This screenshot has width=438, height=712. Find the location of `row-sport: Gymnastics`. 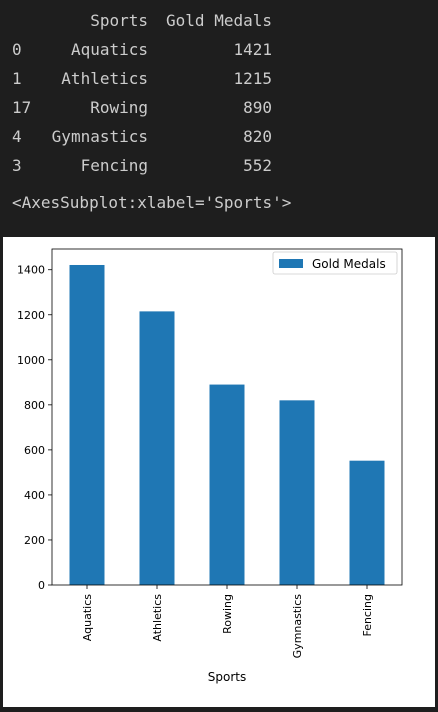

row-sport: Gymnastics is located at coordinates (99, 136).